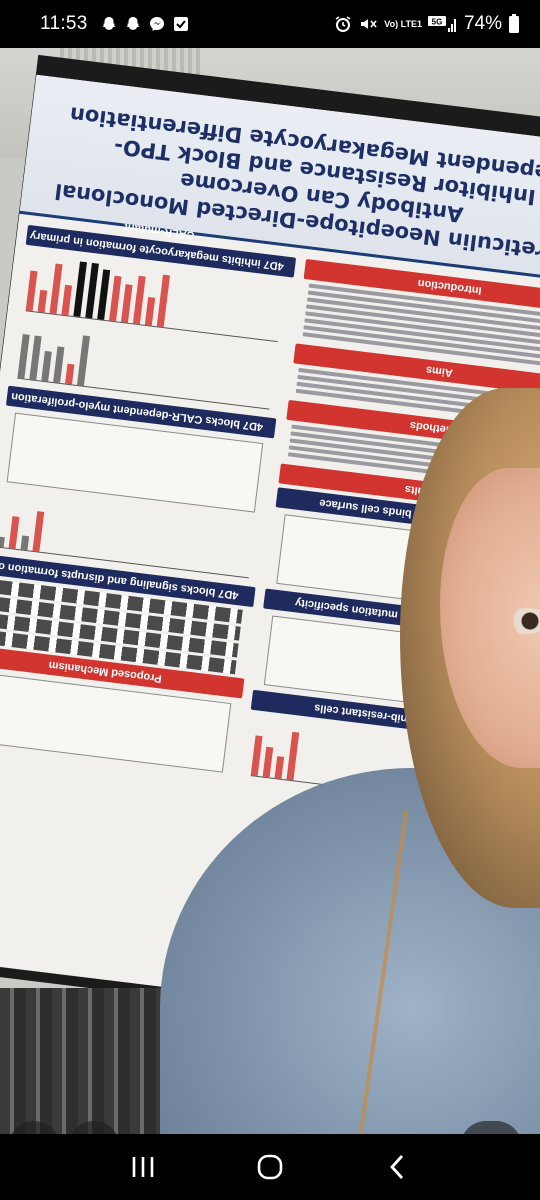 Image resolution: width=540 pixels, height=1200 pixels. I want to click on notification-icons, so click(145, 24).